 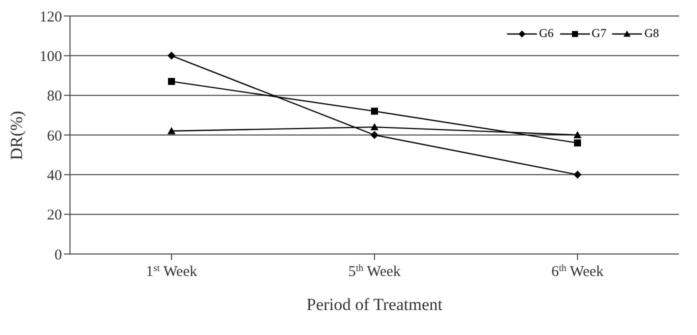 I want to click on x-tick-label: 5$^{th}$ Week, so click(x=375, y=271).